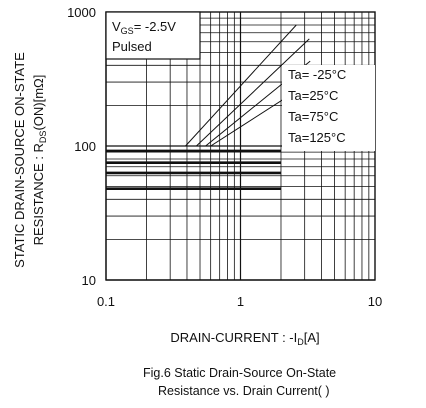 The width and height of the screenshot is (426, 408). What do you see at coordinates (375, 301) in the screenshot?
I see `x-tick-label: 10` at bounding box center [375, 301].